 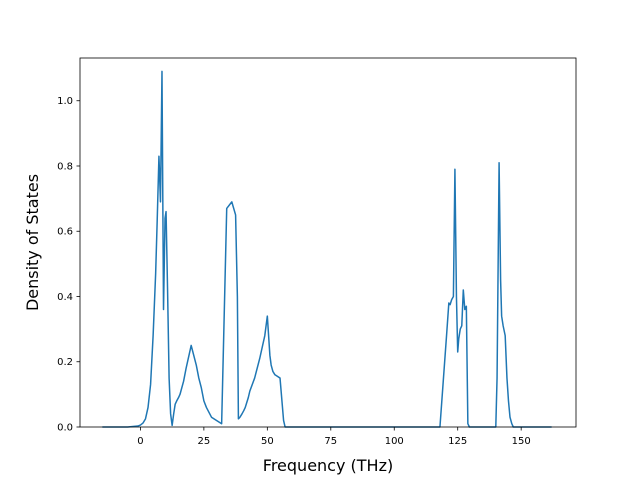 What do you see at coordinates (204, 441) in the screenshot?
I see `x-tick-label: 25` at bounding box center [204, 441].